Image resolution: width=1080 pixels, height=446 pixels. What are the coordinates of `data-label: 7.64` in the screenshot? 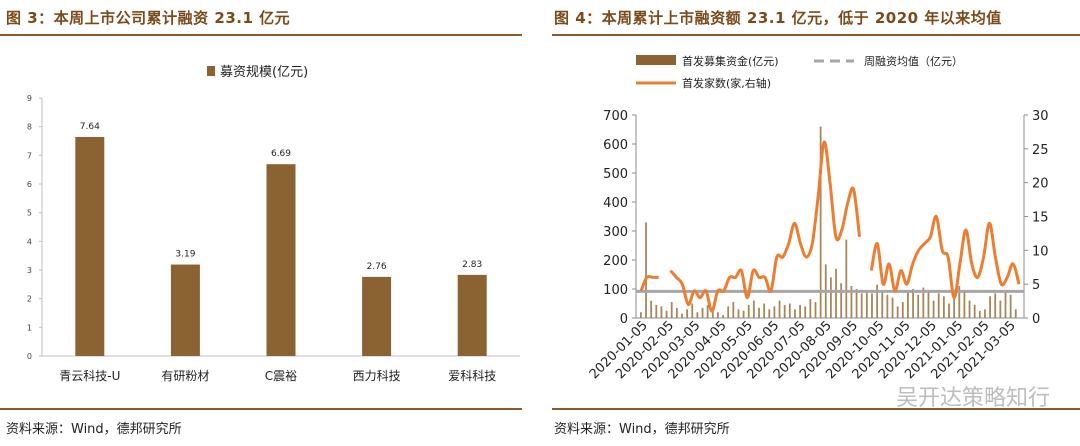 It's located at (90, 127).